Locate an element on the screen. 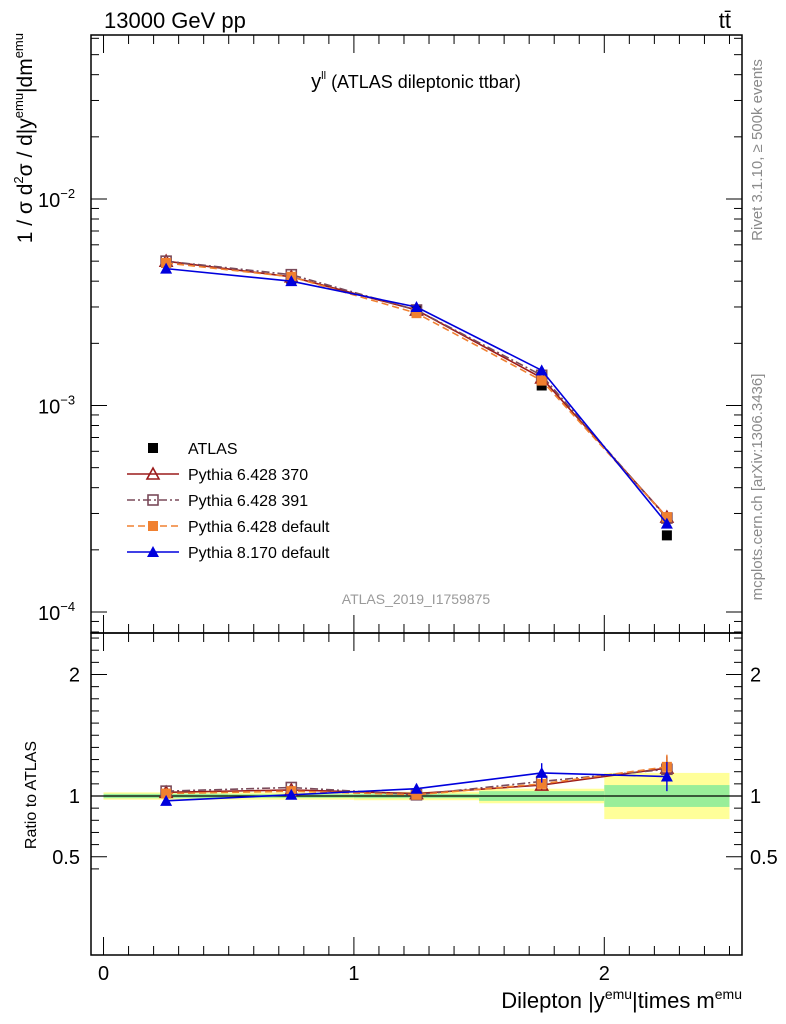 The height and width of the screenshot is (1024, 786). legend-entry: Pythia 6.428 370 is located at coordinates (217, 475).